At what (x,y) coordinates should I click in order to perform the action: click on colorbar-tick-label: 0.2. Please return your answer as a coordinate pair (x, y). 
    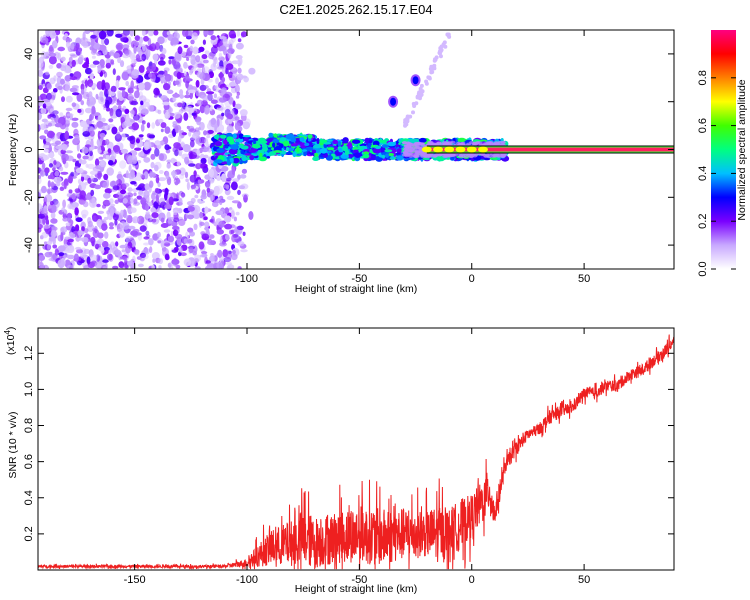
    Looking at the image, I should click on (703, 221).